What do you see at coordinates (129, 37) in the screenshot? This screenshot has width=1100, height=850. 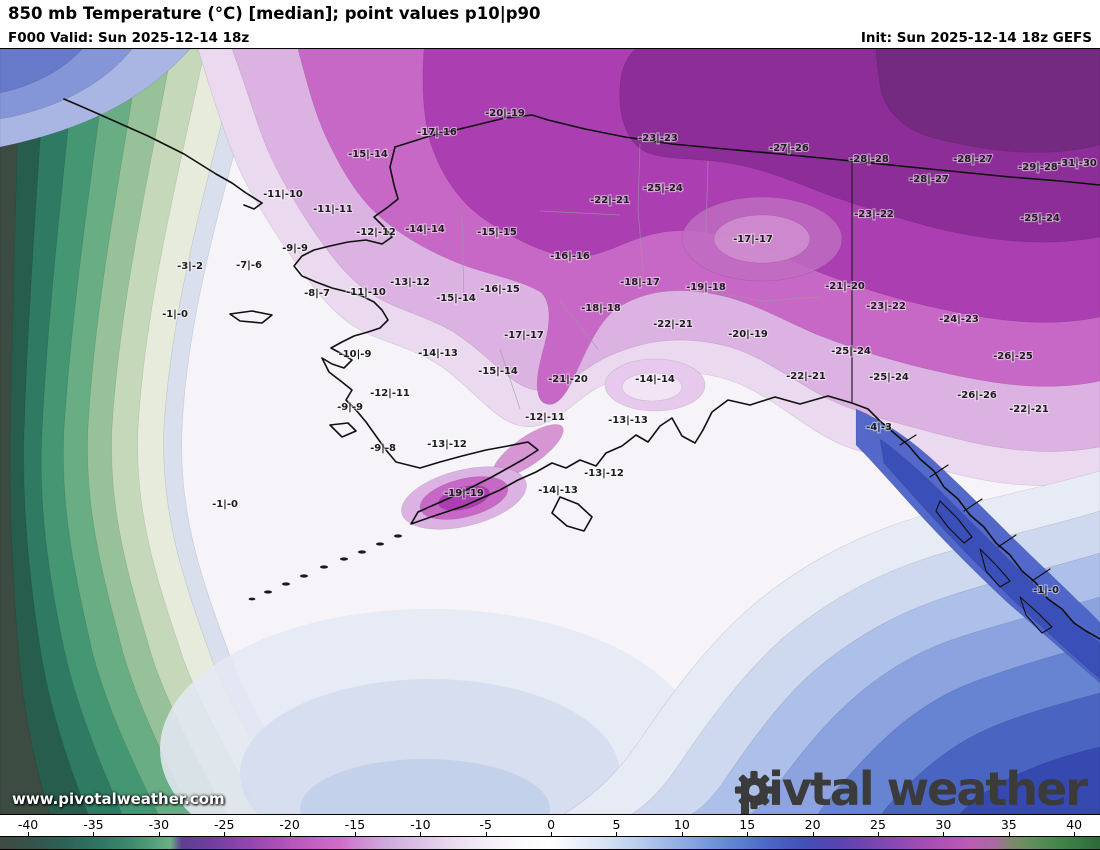 I see `valid-time-label: F000 Valid: Sun 2025-12-14 18z` at bounding box center [129, 37].